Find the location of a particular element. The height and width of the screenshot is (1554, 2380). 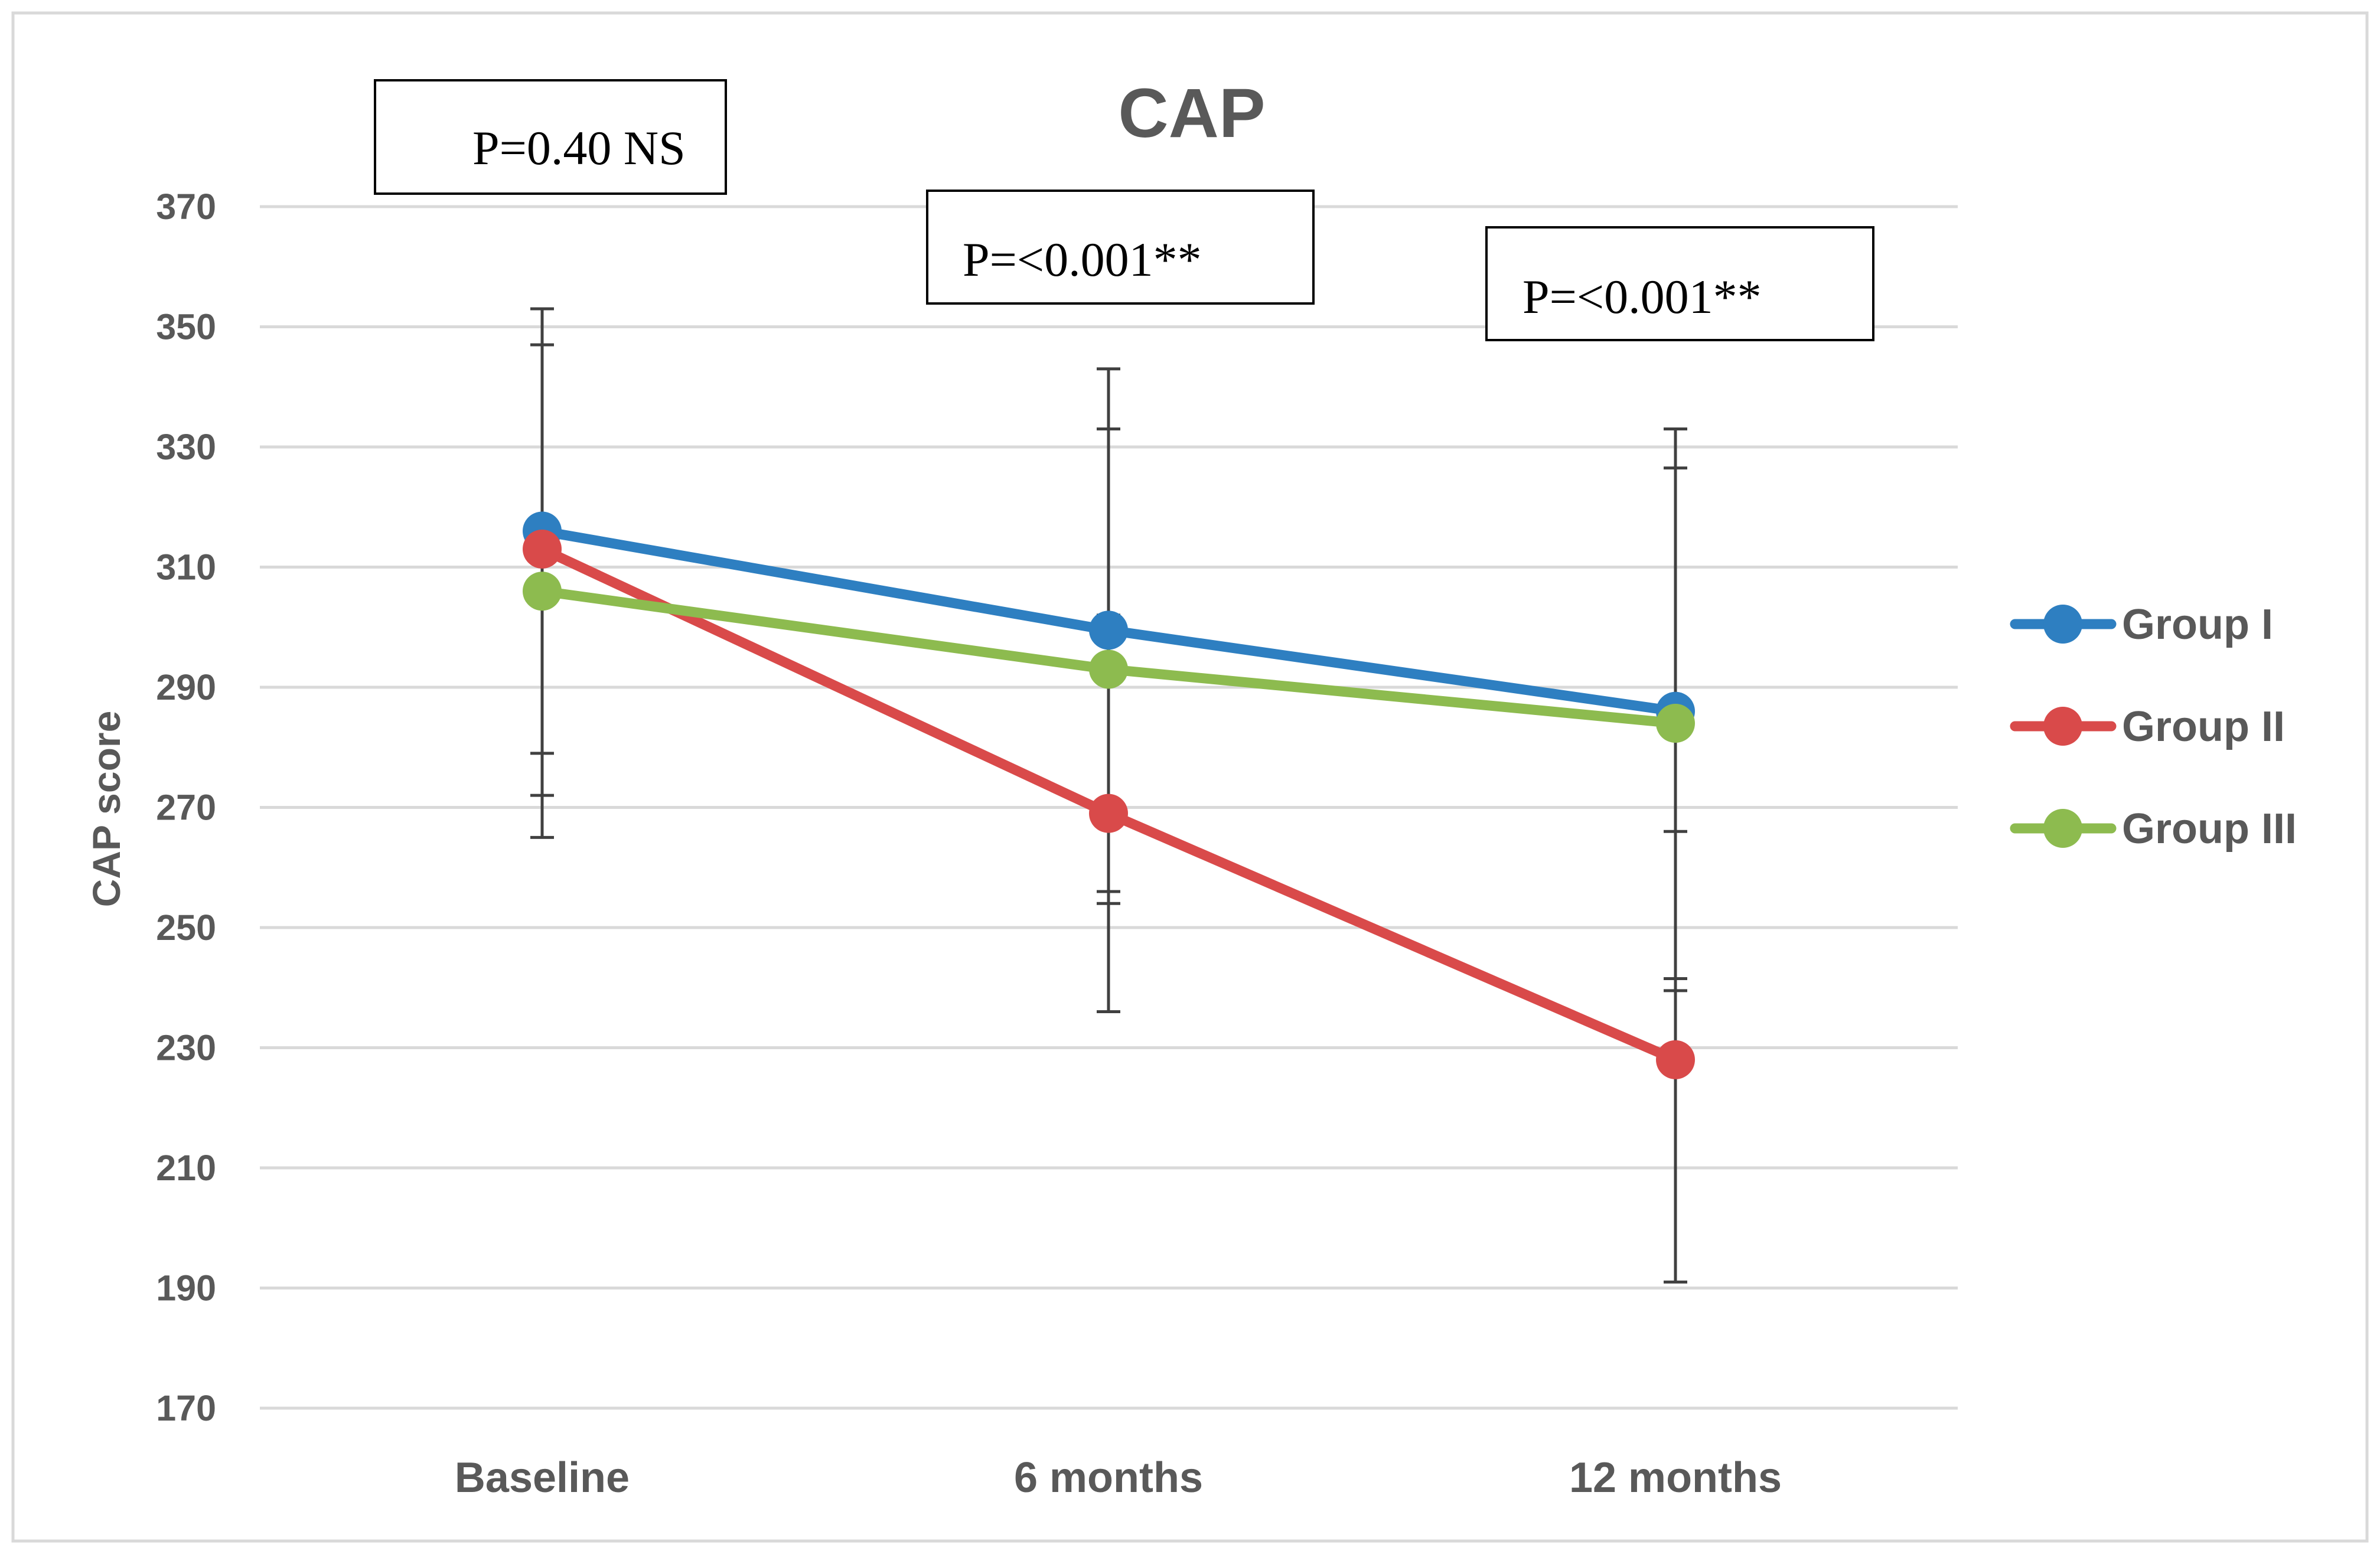

legend: Group I Group II Group III is located at coordinates (2153, 727).